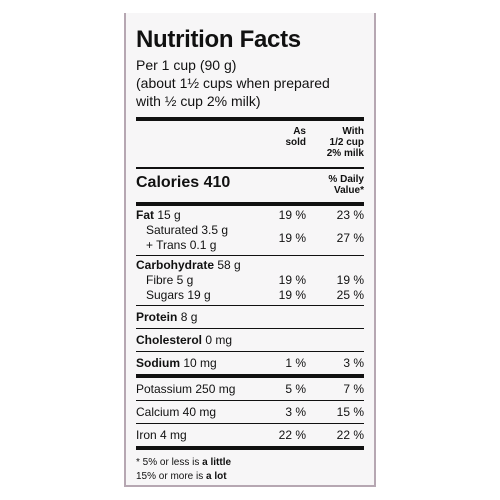 The image size is (500, 500). I want to click on trans-label: + Trans 0.1 g, so click(181, 245).